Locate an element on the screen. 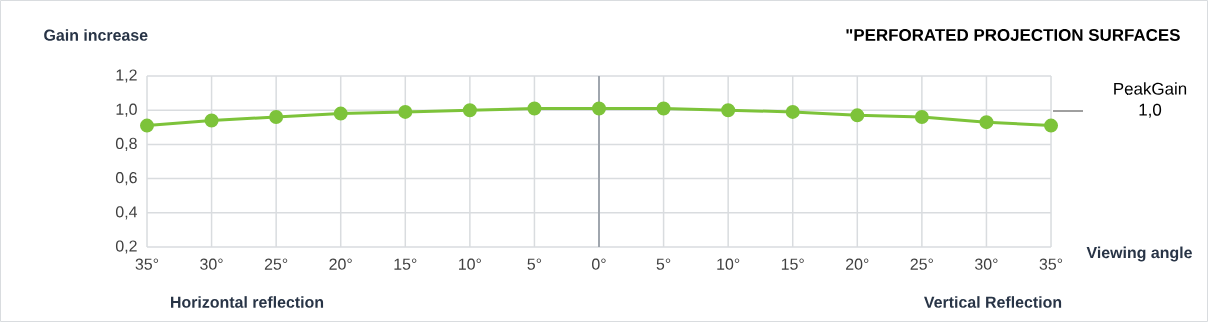 The width and height of the screenshot is (1208, 322). x-axis-title: Viewing angle is located at coordinates (1139, 254).